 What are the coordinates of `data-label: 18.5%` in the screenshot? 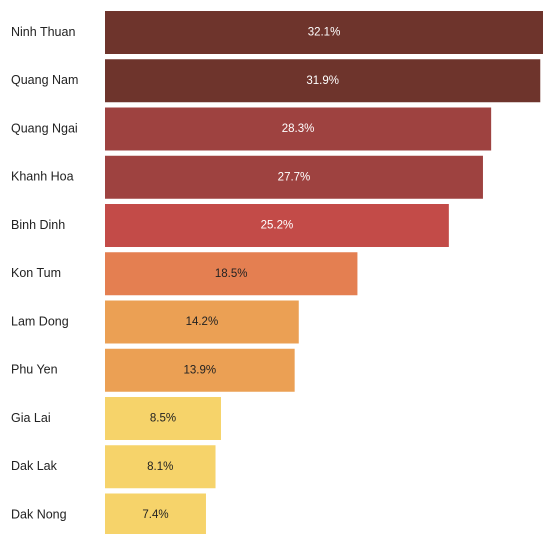 It's located at (231, 274).